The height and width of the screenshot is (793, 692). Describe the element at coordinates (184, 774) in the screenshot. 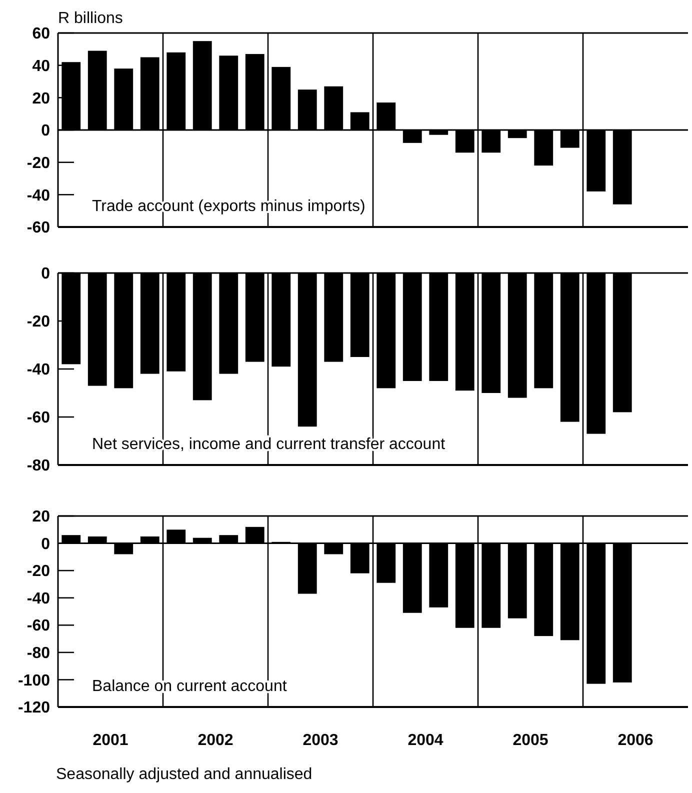

I see `text: Seasonally adjusted and annualised` at that location.